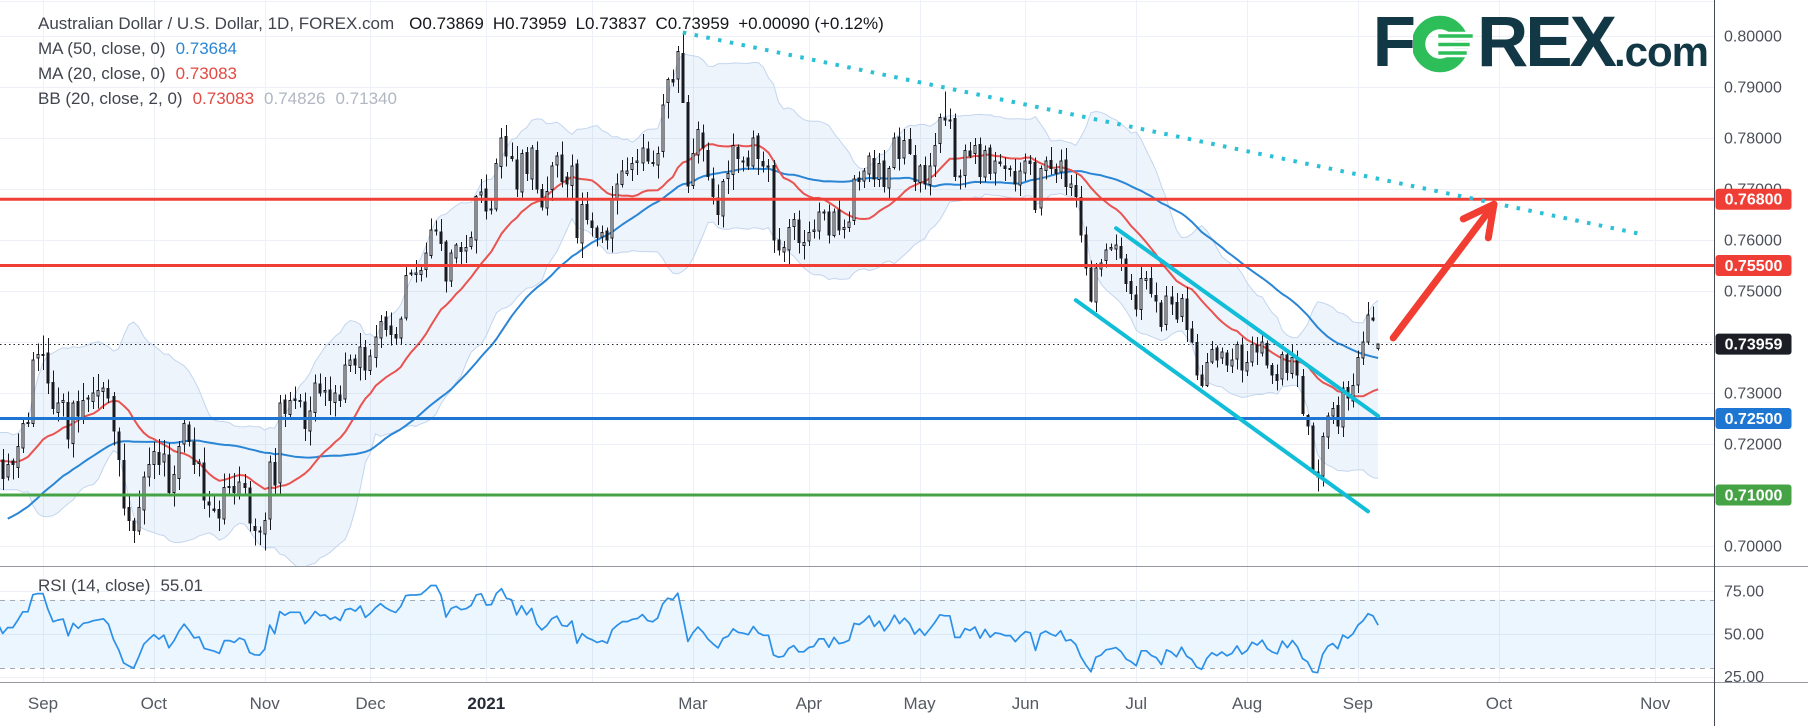  Describe the element at coordinates (1358, 703) in the screenshot. I see `month-label: Sep` at that location.